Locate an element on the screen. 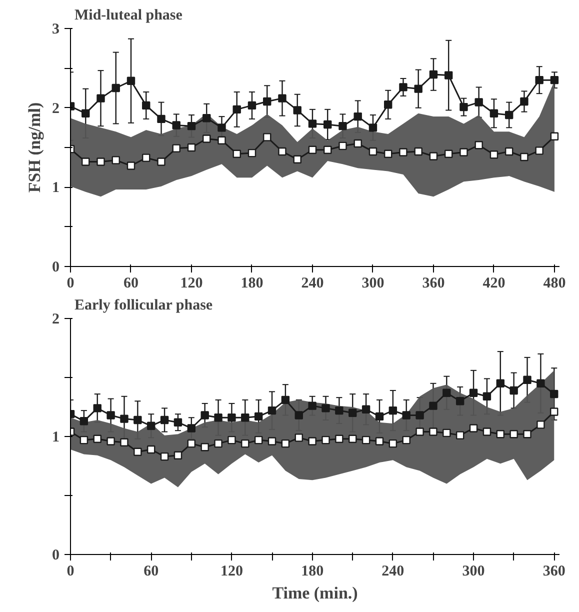  y-tick-label: 3 is located at coordinates (56, 30).